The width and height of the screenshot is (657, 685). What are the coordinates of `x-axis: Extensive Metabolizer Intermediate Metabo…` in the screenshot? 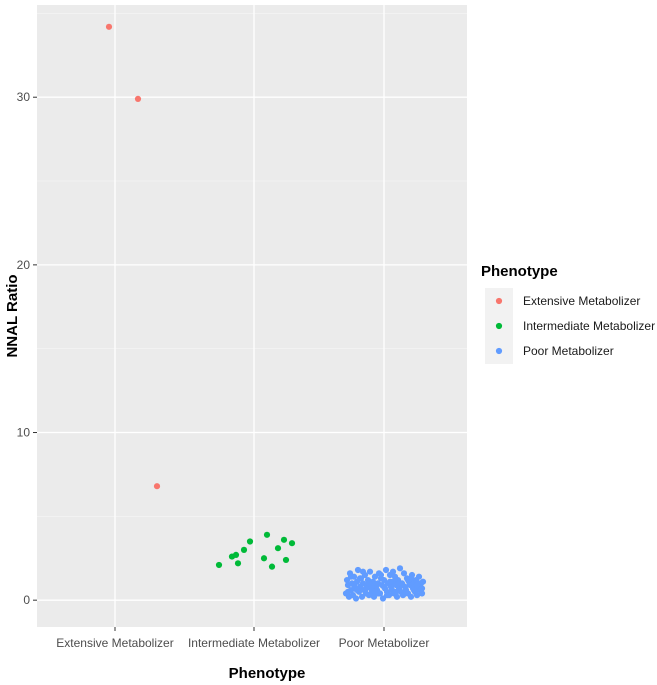 It's located at (242, 638).